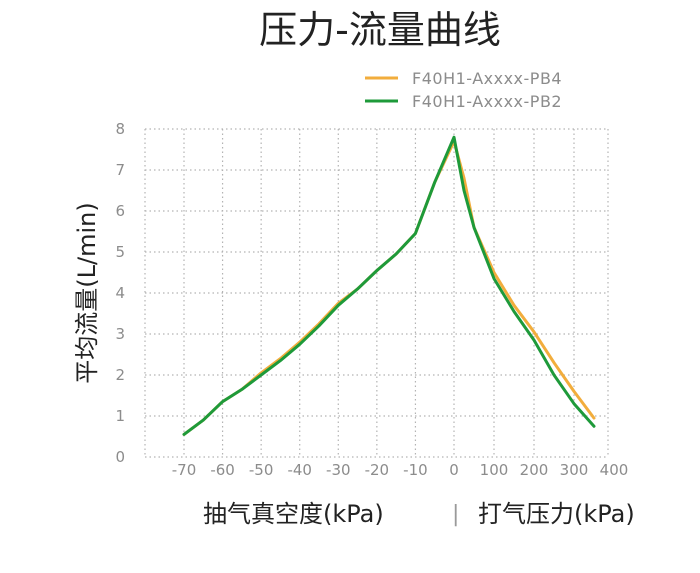  Describe the element at coordinates (299, 470) in the screenshot. I see `x-tick-label: -40` at that location.